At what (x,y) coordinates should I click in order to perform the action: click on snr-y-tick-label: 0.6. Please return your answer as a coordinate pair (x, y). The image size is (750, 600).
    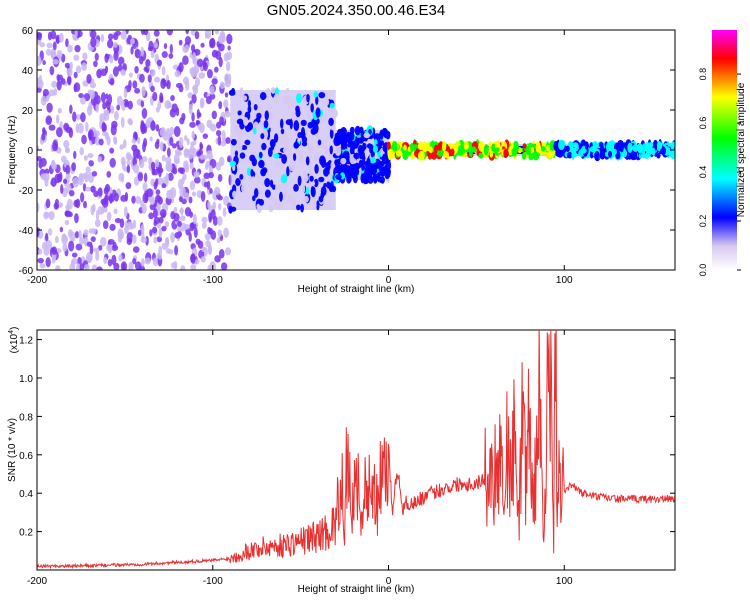
    Looking at the image, I should click on (26, 456).